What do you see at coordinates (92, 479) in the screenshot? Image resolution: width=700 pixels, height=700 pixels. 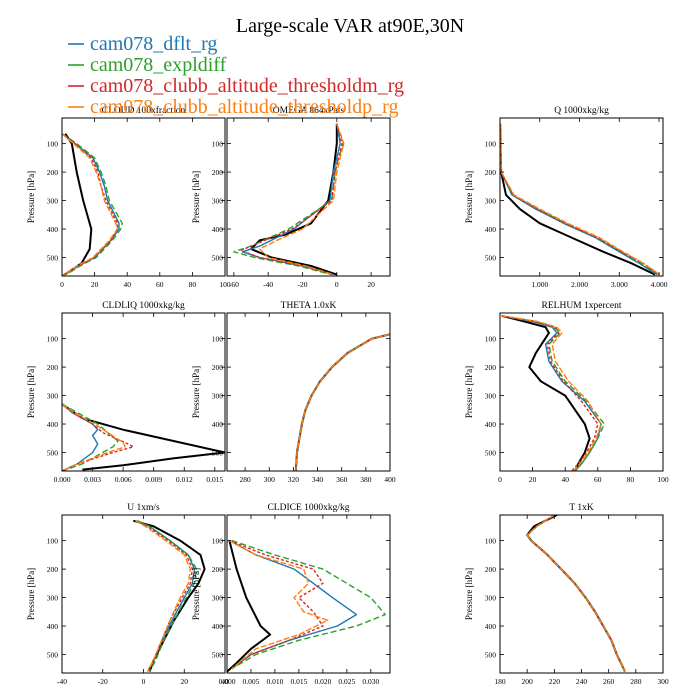 I see `x-tick-label: 0.003` at bounding box center [92, 479].